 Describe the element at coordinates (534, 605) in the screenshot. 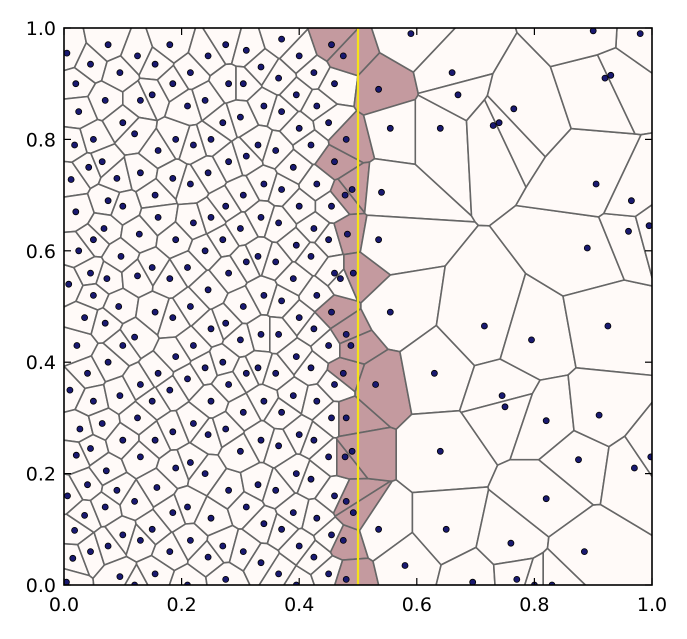

I see `x-tick-label: 0.8` at that location.